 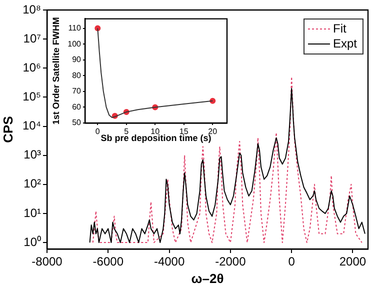 I want to click on y-tick-label: 10⁷, so click(x=32, y=38).